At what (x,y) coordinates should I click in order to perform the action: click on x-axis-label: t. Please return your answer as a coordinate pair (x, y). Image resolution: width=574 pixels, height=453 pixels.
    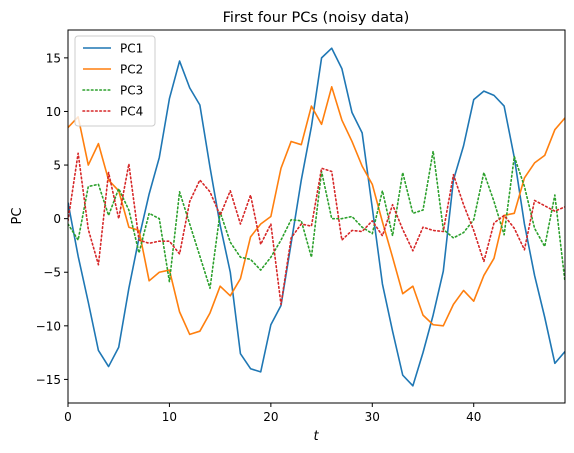
    Looking at the image, I should click on (316, 436).